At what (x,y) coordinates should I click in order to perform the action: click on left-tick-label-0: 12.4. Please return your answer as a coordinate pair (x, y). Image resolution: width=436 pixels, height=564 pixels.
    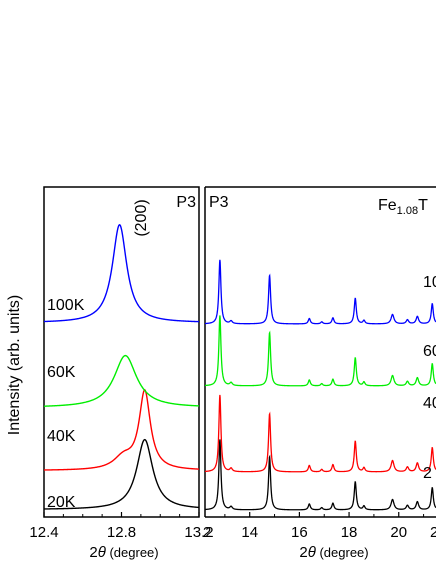
    Looking at the image, I should click on (43, 532).